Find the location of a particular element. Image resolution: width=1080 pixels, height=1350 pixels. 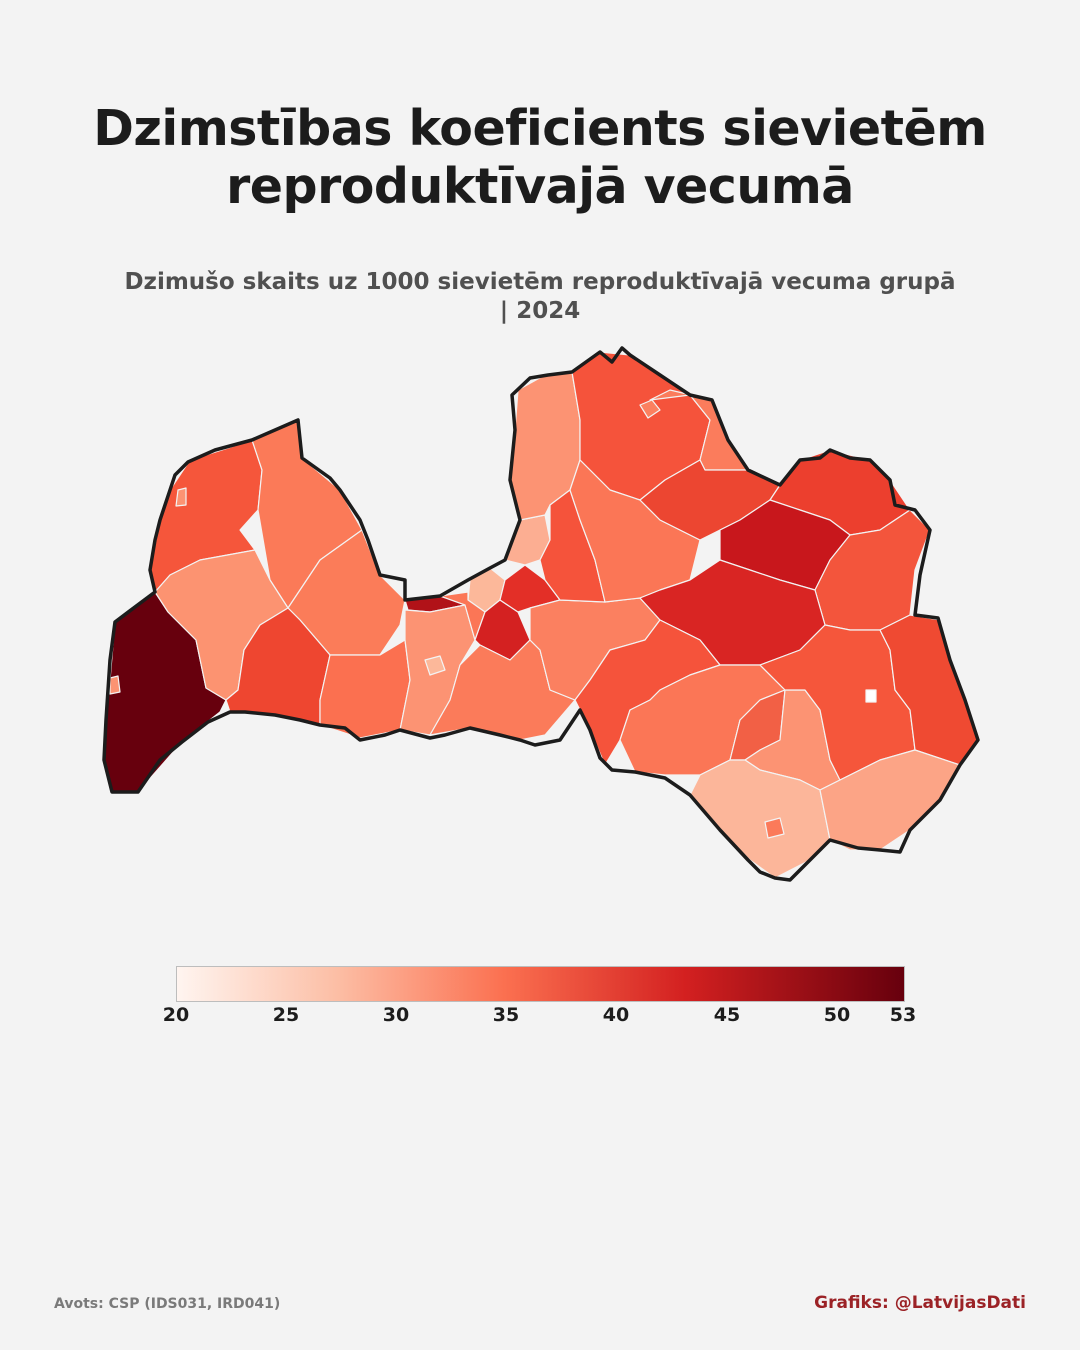

city-ventspils-city is located at coordinates (181, 497).